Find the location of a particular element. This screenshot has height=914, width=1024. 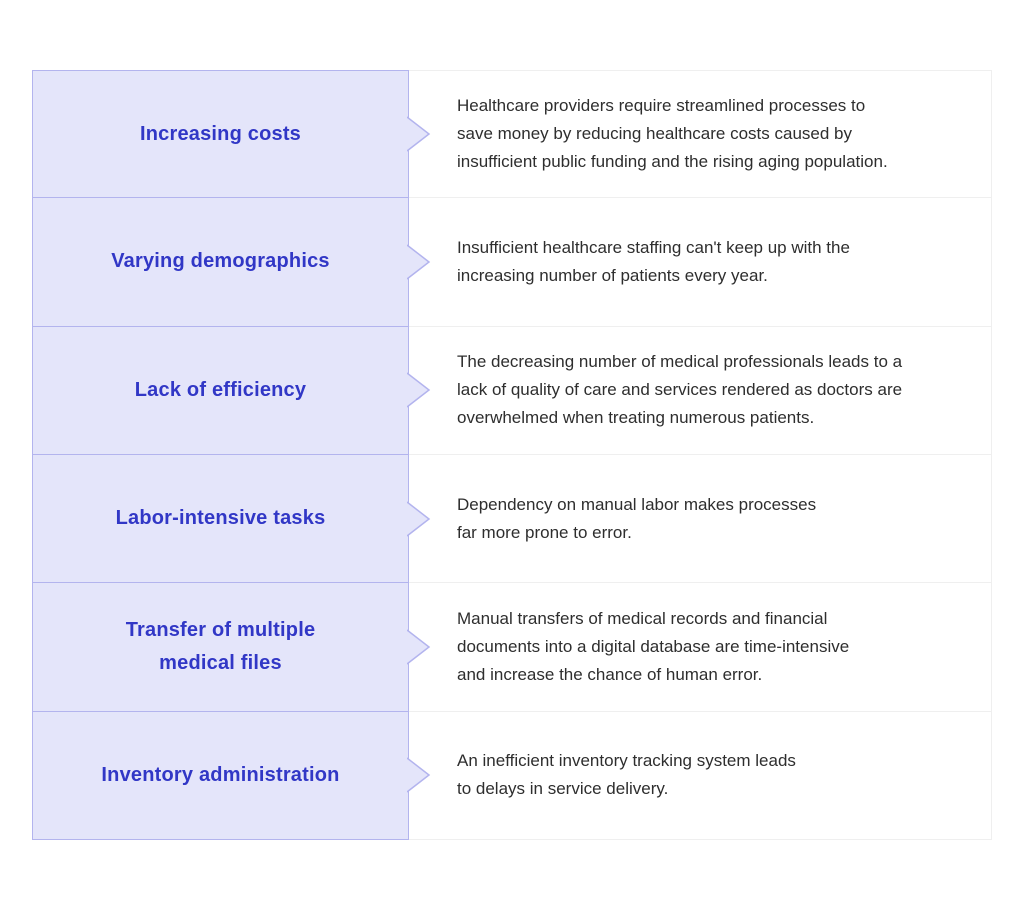

row-label-cell: Lack of efficiency is located at coordinates (231, 390).